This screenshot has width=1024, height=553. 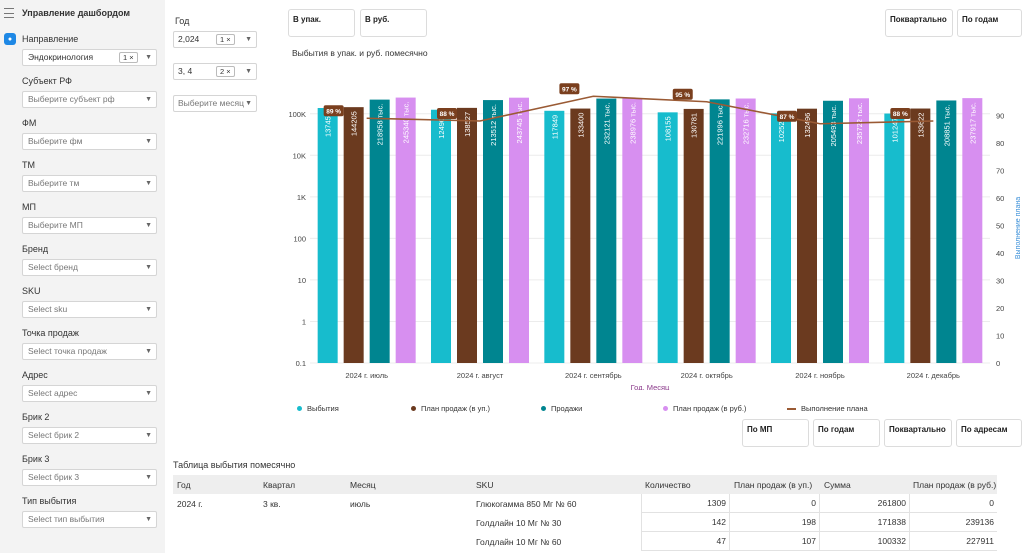 What do you see at coordinates (89, 393) in the screenshot?
I see `filter-select: Select адрес ▼` at bounding box center [89, 393].